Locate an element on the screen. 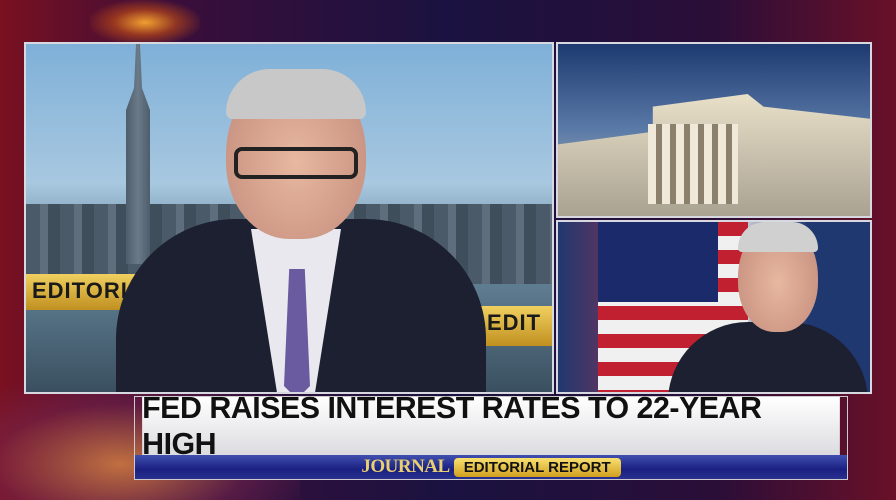 The width and height of the screenshot is (896, 500). studio-light is located at coordinates (145, 22).